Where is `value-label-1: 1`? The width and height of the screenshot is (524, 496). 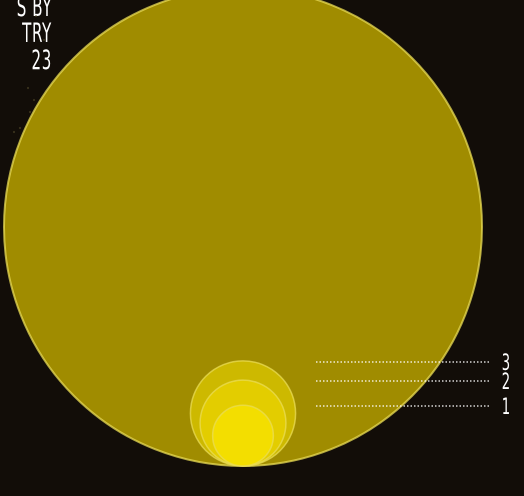
value-label-1: 1 is located at coordinates (506, 407).